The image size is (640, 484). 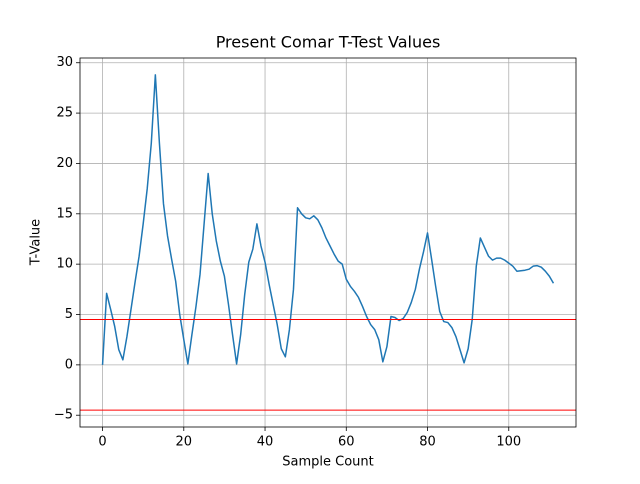 What do you see at coordinates (64, 264) in the screenshot?
I see `y-tick-label: 10` at bounding box center [64, 264].